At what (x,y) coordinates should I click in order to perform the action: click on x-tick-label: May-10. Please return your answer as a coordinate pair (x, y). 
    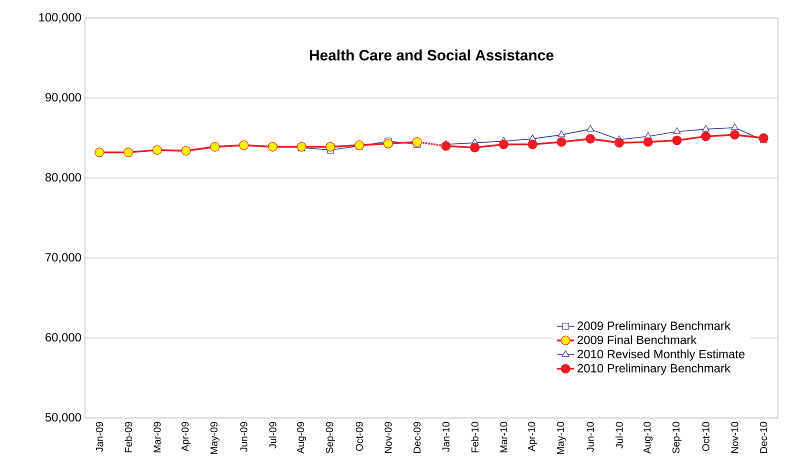
    Looking at the image, I should click on (561, 438).